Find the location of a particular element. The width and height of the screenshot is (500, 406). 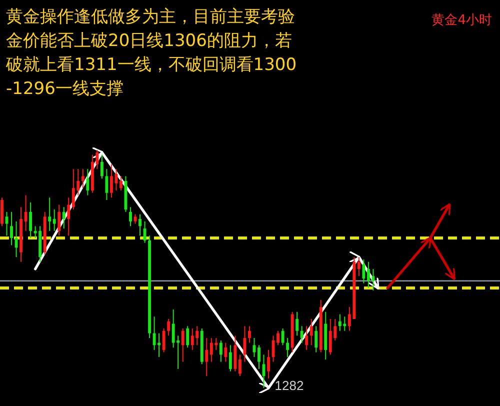

chart-title: 黄金操作逢低做多为主，目前主要考验金价能否上破20日线1306的阻力，若破就上看1311一线，不破回调看1300-1296一线支撑 is located at coordinates (151, 53).